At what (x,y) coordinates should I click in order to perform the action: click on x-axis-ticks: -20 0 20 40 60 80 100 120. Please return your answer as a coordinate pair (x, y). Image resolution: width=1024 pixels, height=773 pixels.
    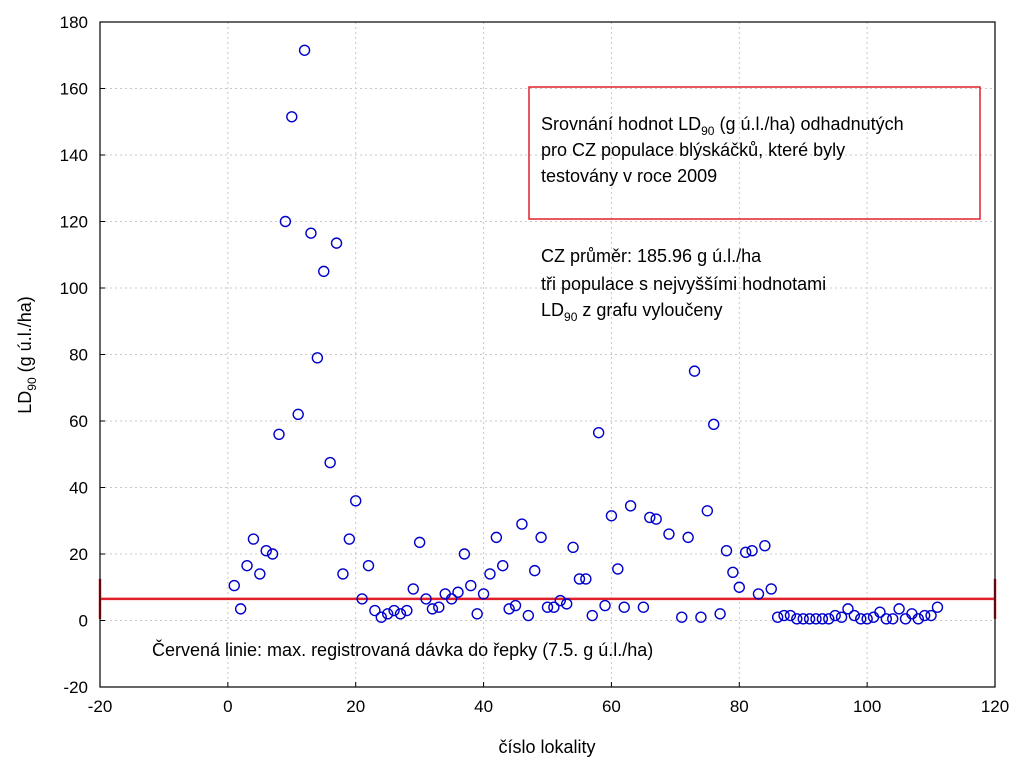
    Looking at the image, I should click on (548, 699).